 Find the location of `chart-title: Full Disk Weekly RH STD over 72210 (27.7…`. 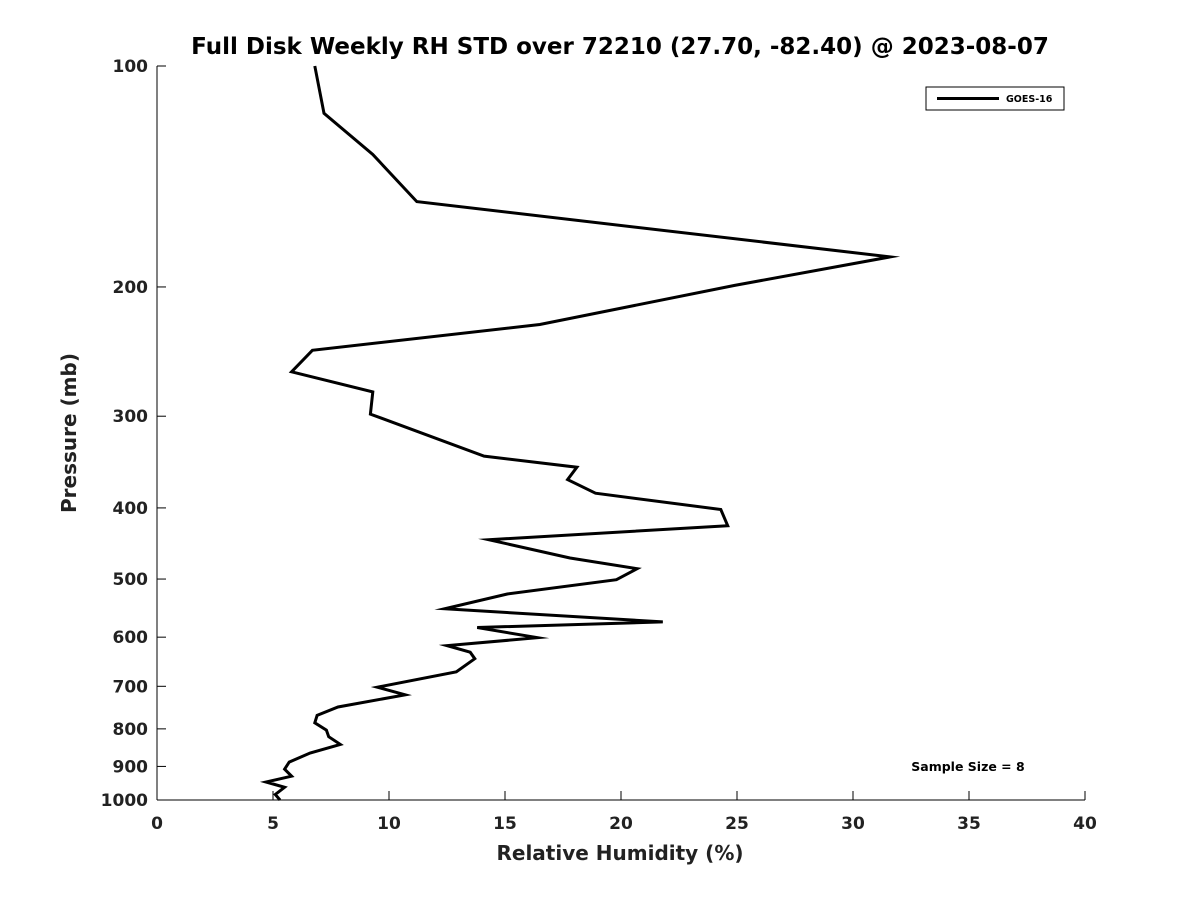

chart-title: Full Disk Weekly RH STD over 72210 (27.7… is located at coordinates (620, 47).